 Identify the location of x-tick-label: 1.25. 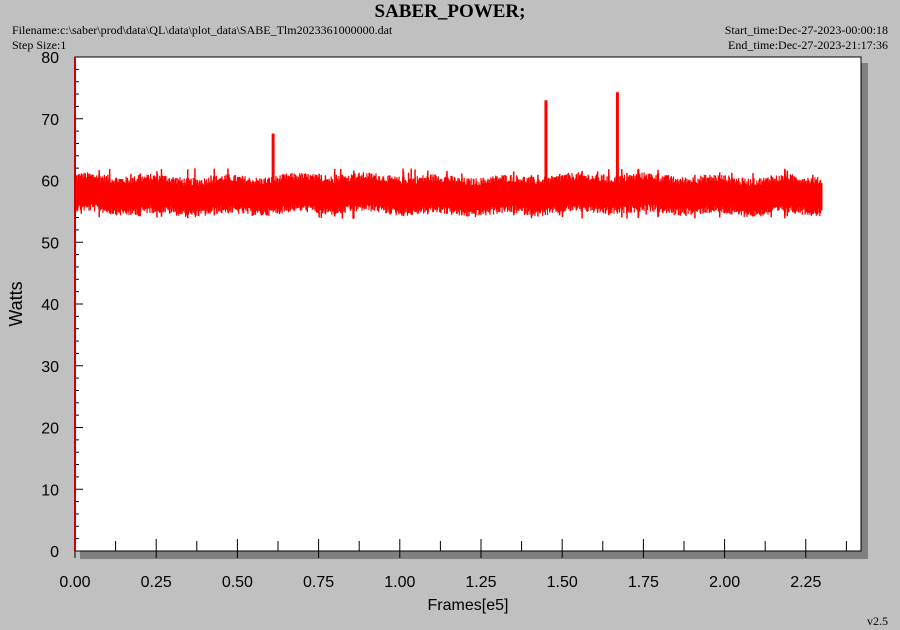
(480, 582).